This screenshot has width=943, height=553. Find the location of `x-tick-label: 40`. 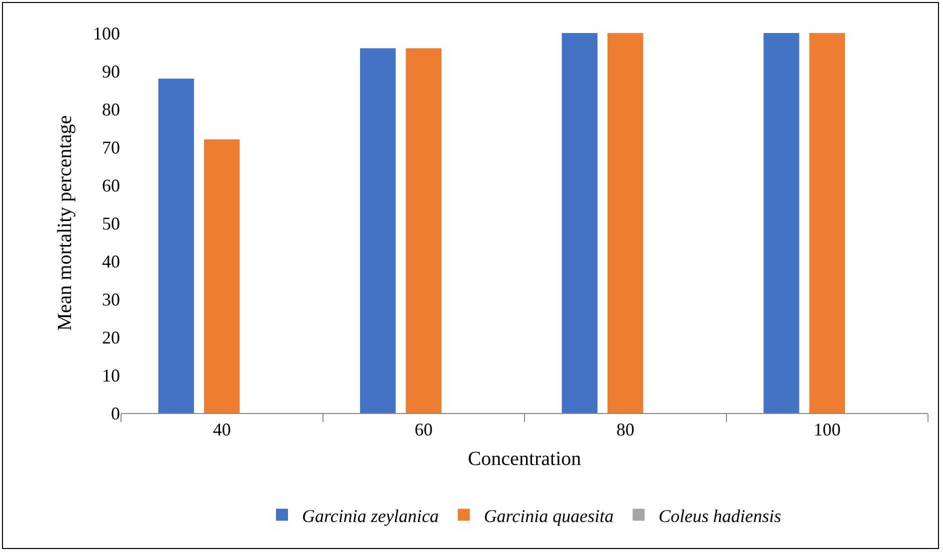

x-tick-label: 40 is located at coordinates (221, 430).